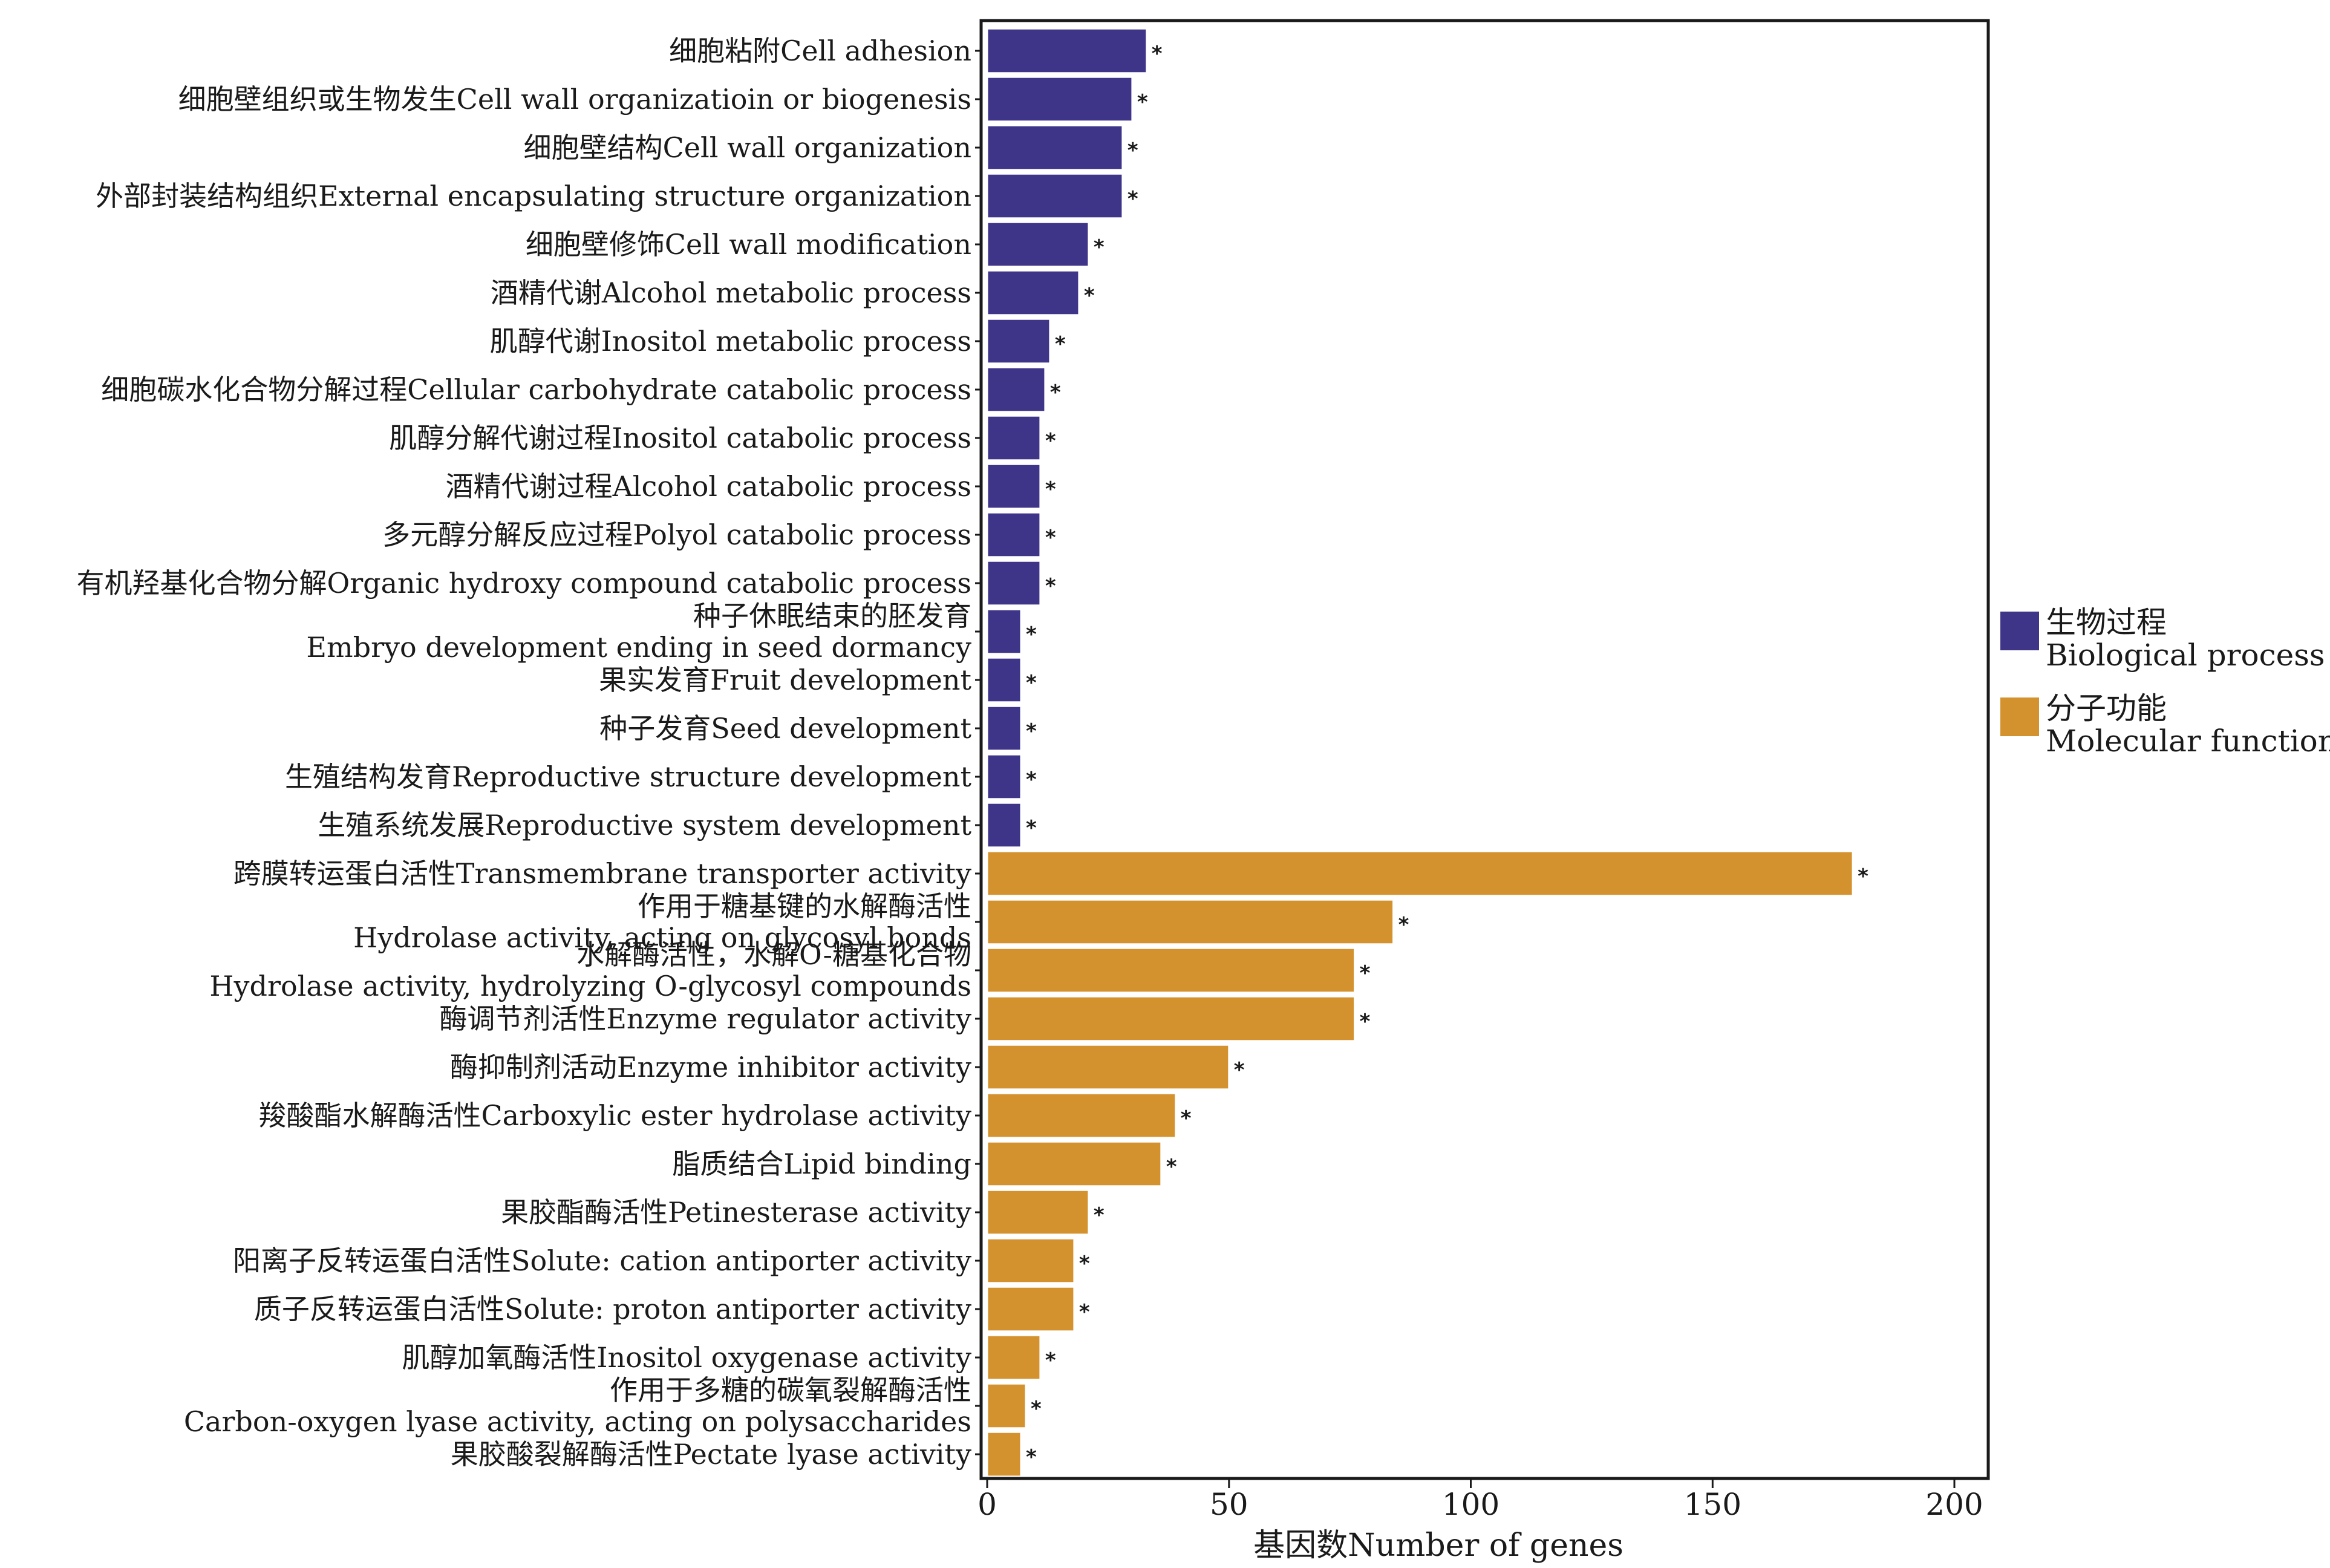 The height and width of the screenshot is (1568, 2330). Describe the element at coordinates (680, 438) in the screenshot. I see `category-label-9: 肌醇分解代谢过程Inositol catabolic process` at that location.